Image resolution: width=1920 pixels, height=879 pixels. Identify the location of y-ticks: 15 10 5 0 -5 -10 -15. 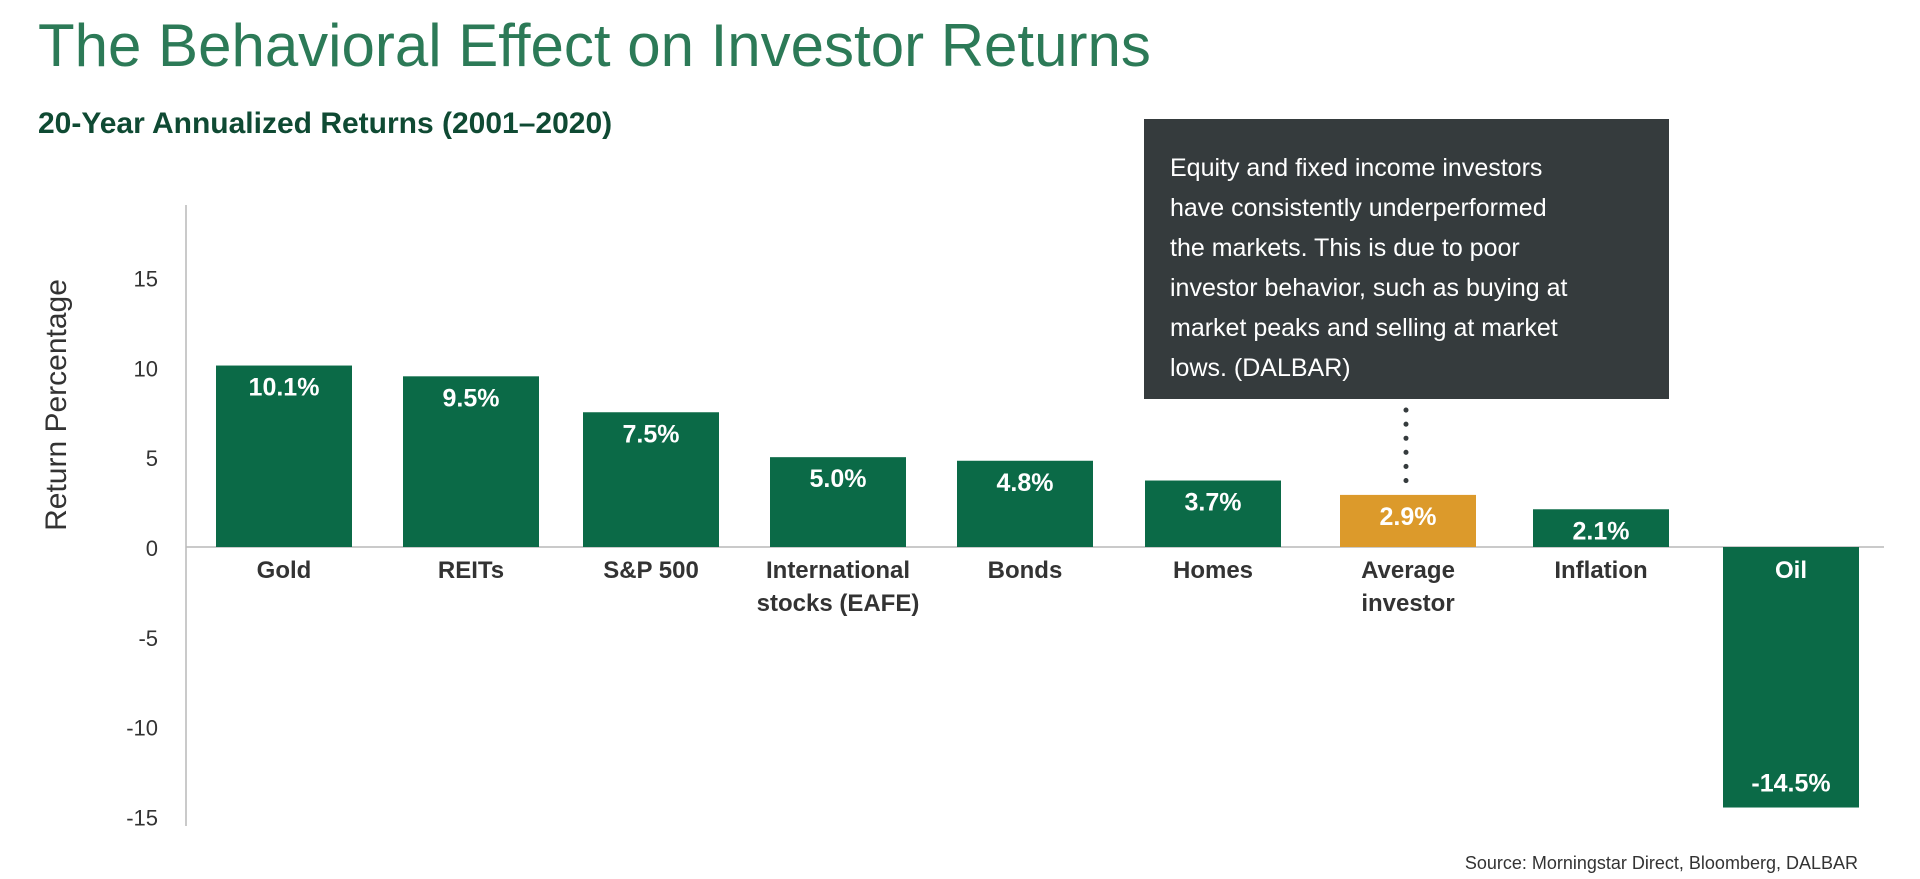
(142, 549).